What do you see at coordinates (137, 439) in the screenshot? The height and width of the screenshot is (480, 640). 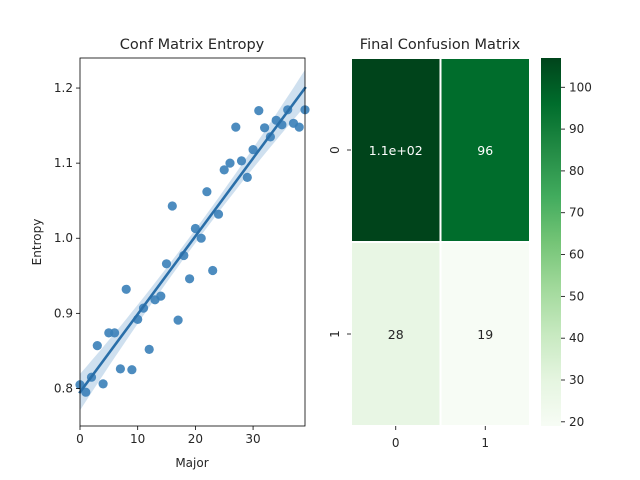 I see `x-tick-label: 10` at bounding box center [137, 439].